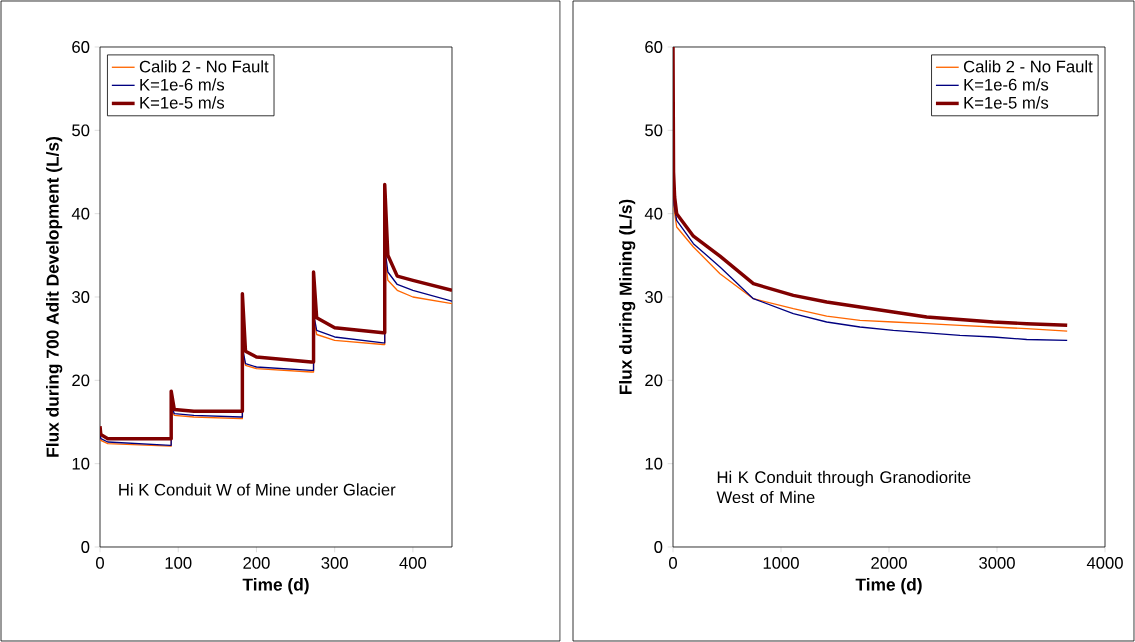 The width and height of the screenshot is (1135, 642). I want to click on x-tick-label: 300, so click(334, 563).